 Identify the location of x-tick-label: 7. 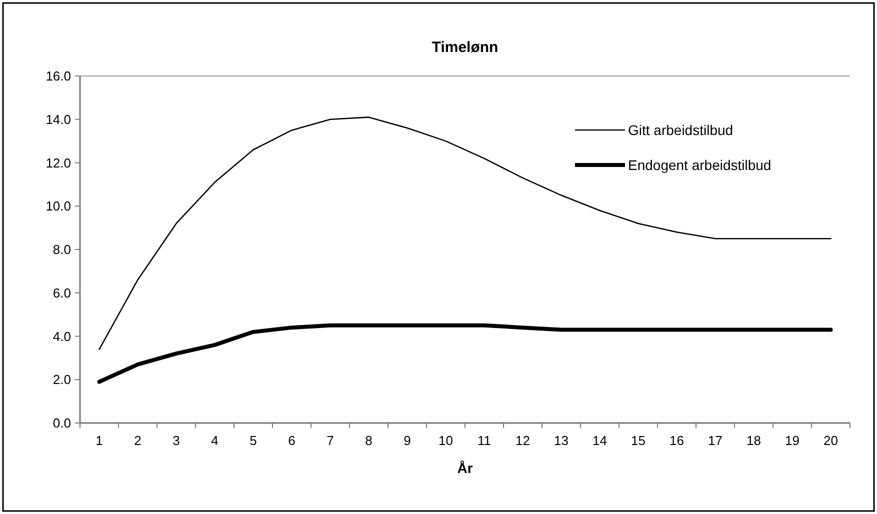
(330, 440).